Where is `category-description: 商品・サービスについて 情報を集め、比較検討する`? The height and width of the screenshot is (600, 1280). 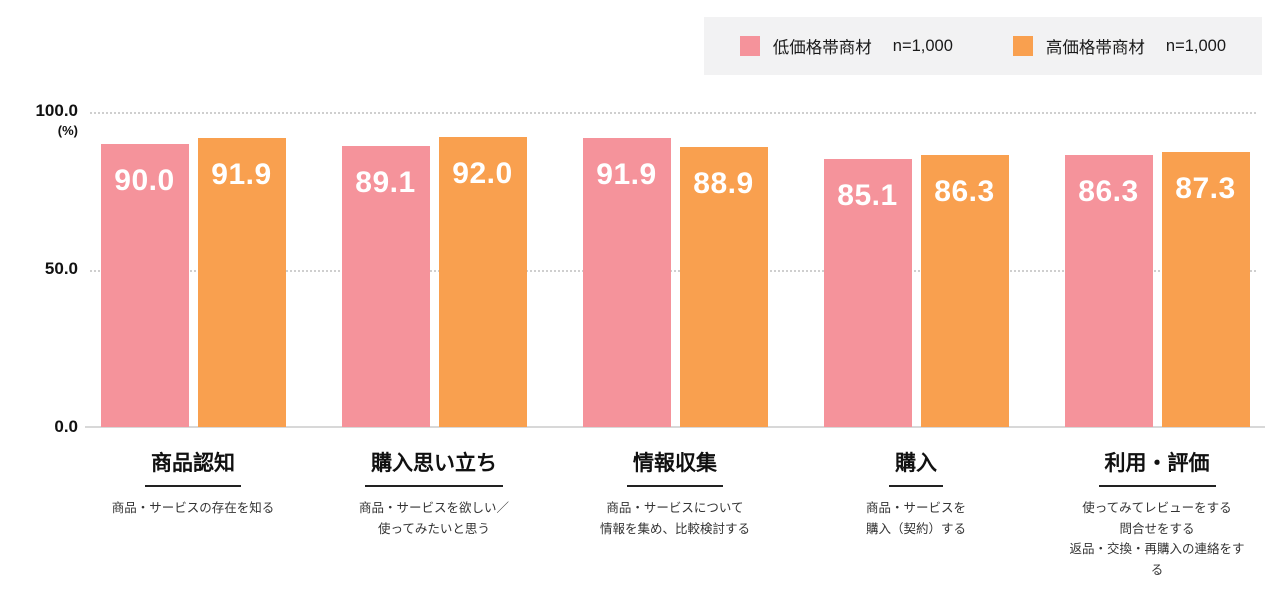 category-description: 商品・サービスについて 情報を集め、比較検討する is located at coordinates (674, 518).